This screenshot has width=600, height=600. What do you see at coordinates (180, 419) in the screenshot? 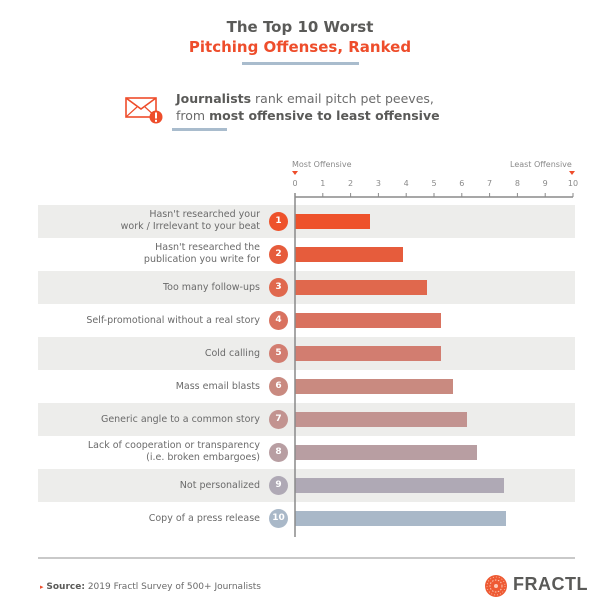
I see `category-label-line-1: Generic angle to a common story` at bounding box center [180, 419].